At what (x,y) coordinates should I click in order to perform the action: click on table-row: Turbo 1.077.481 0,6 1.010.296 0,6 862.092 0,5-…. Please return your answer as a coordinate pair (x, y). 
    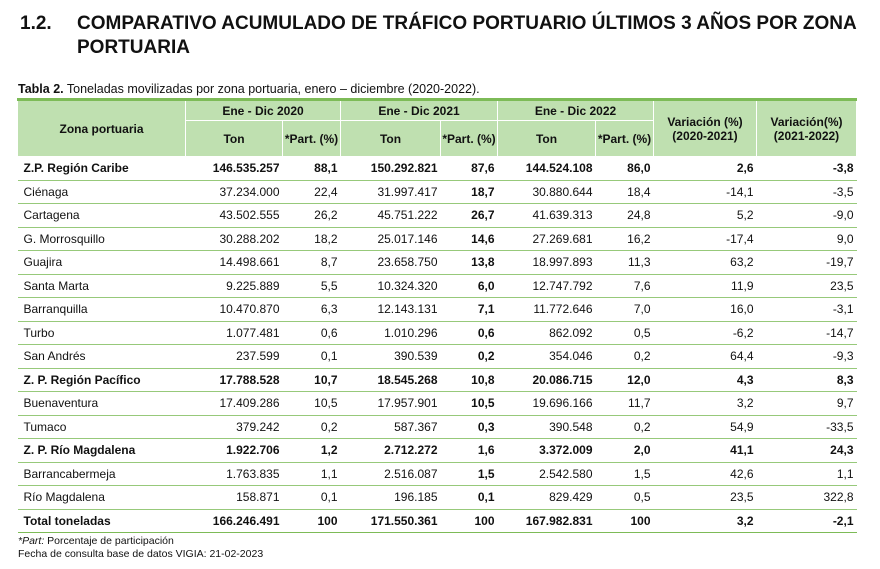
    Looking at the image, I should click on (437, 333).